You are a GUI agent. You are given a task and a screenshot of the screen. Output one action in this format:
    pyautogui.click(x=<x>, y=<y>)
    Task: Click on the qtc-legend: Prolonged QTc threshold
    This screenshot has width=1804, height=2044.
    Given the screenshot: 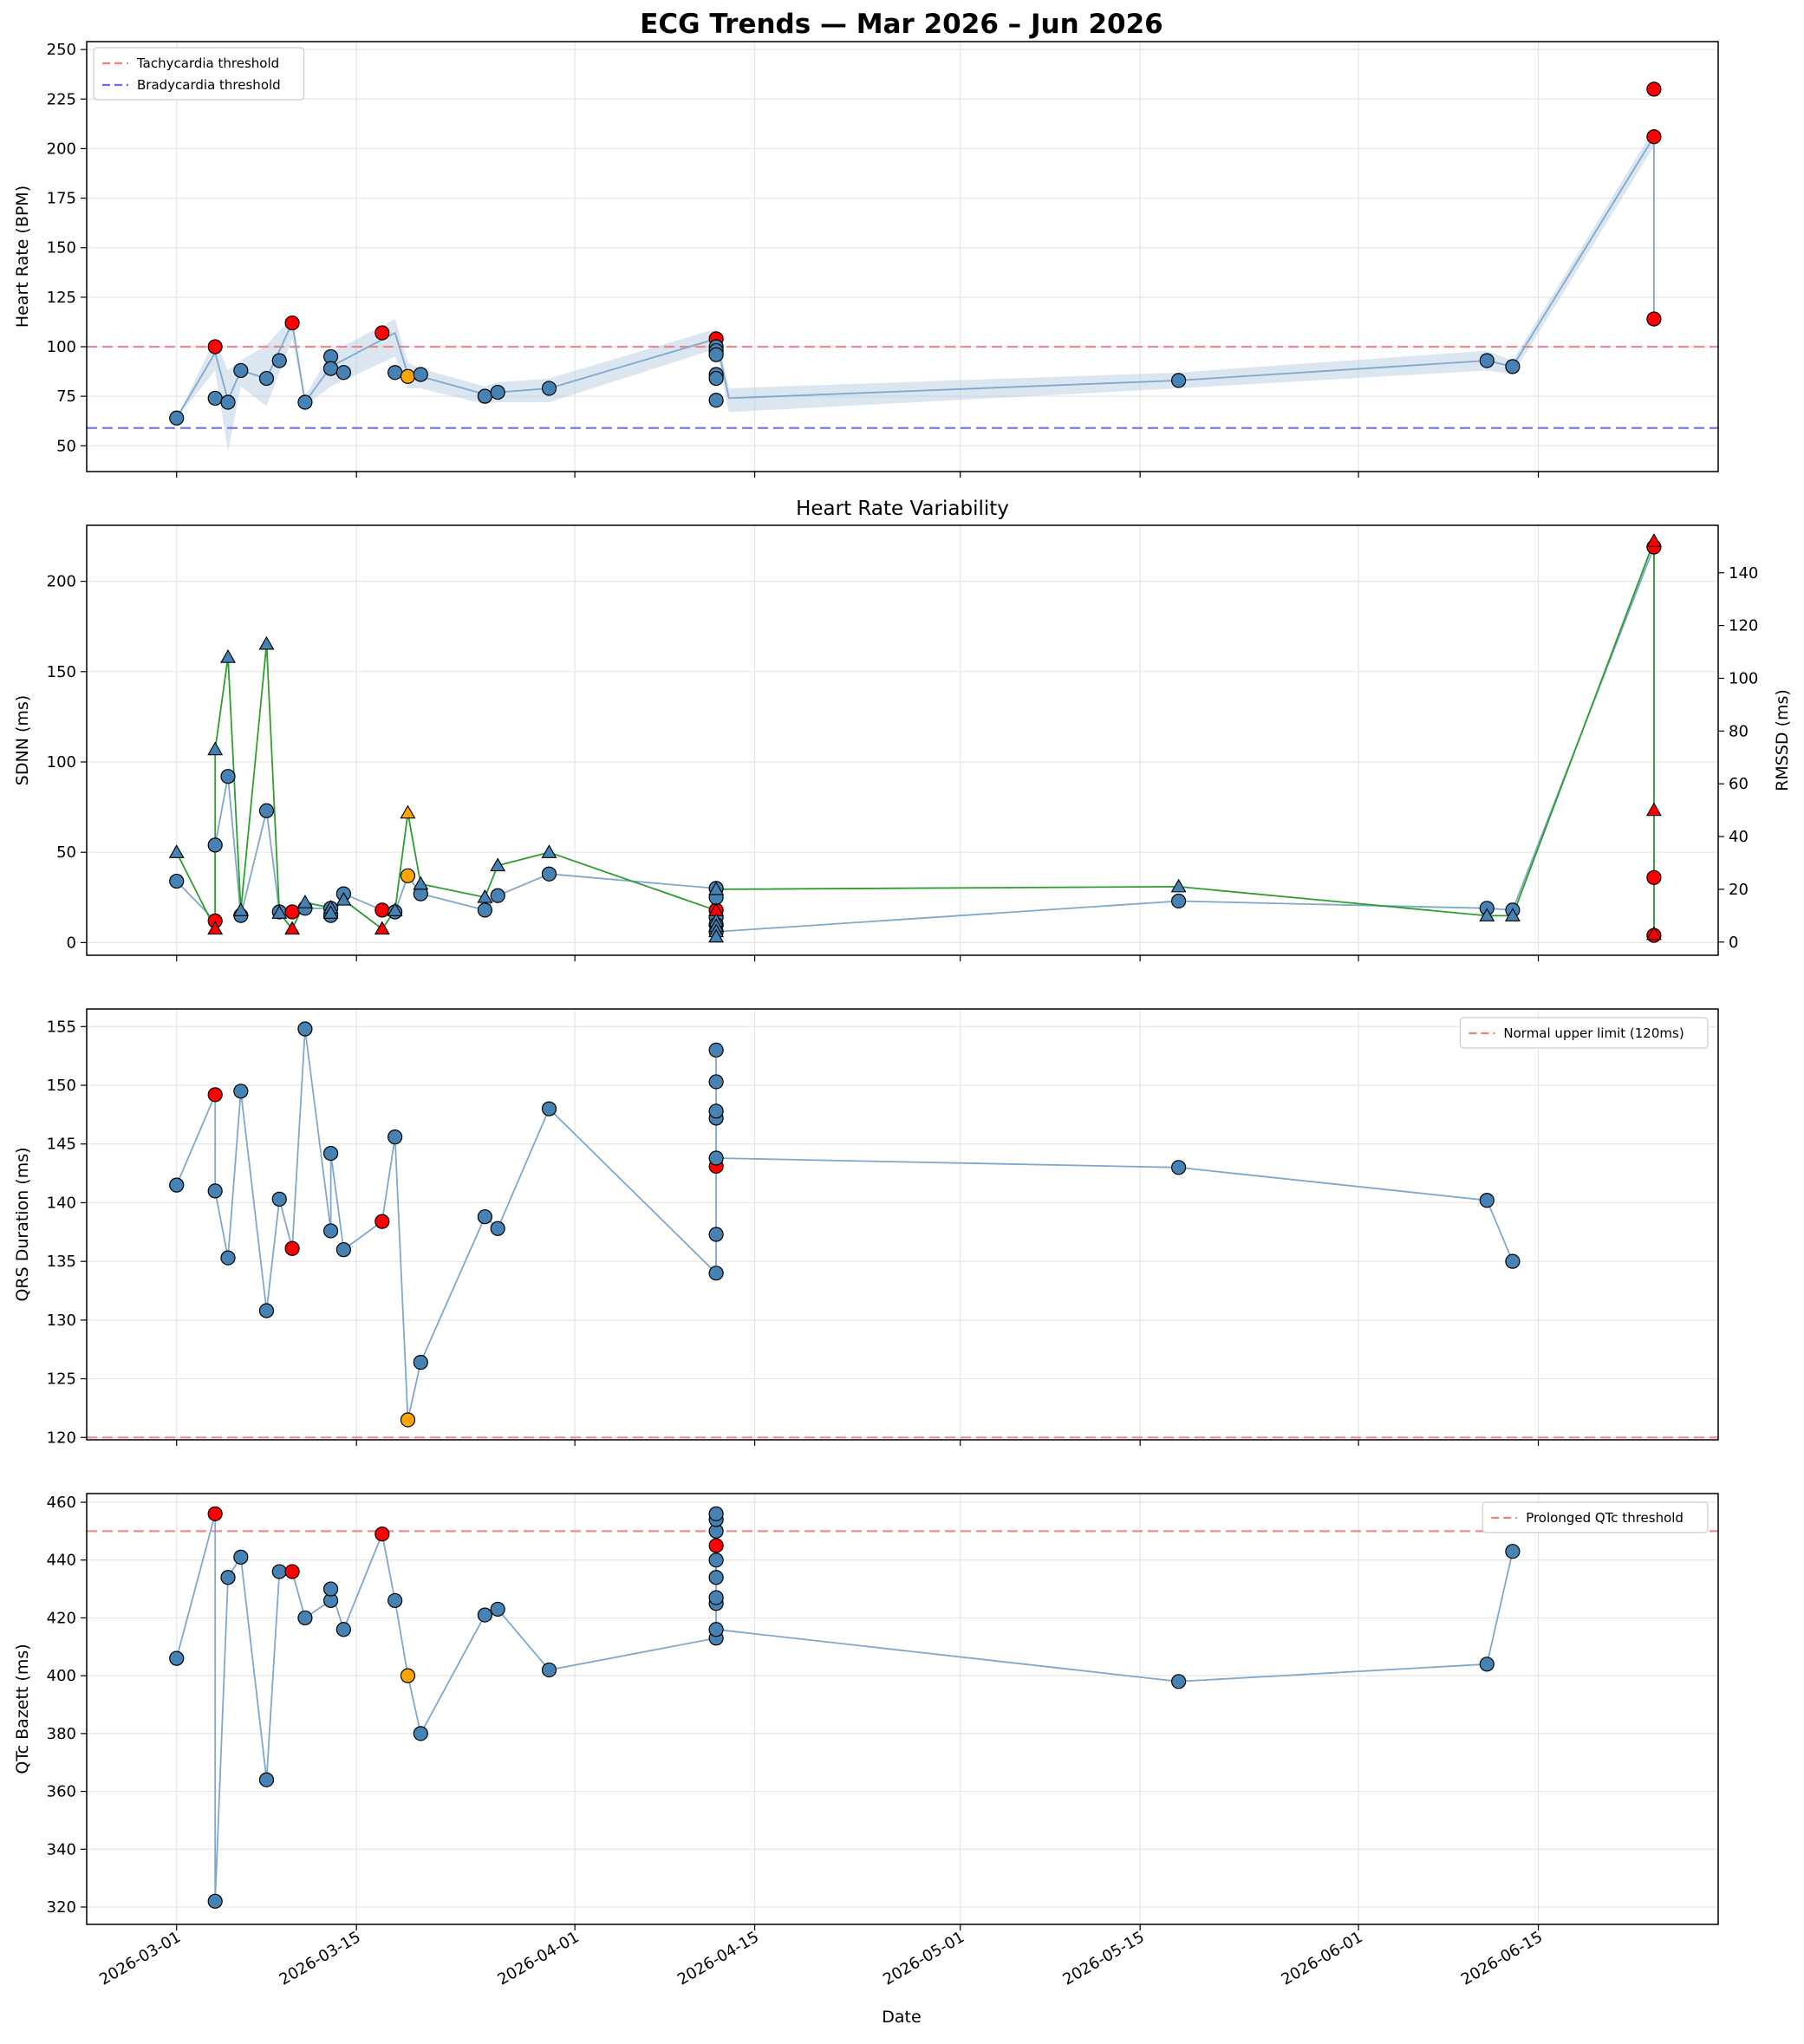 What is the action you would take?
    pyautogui.click(x=1596, y=1517)
    